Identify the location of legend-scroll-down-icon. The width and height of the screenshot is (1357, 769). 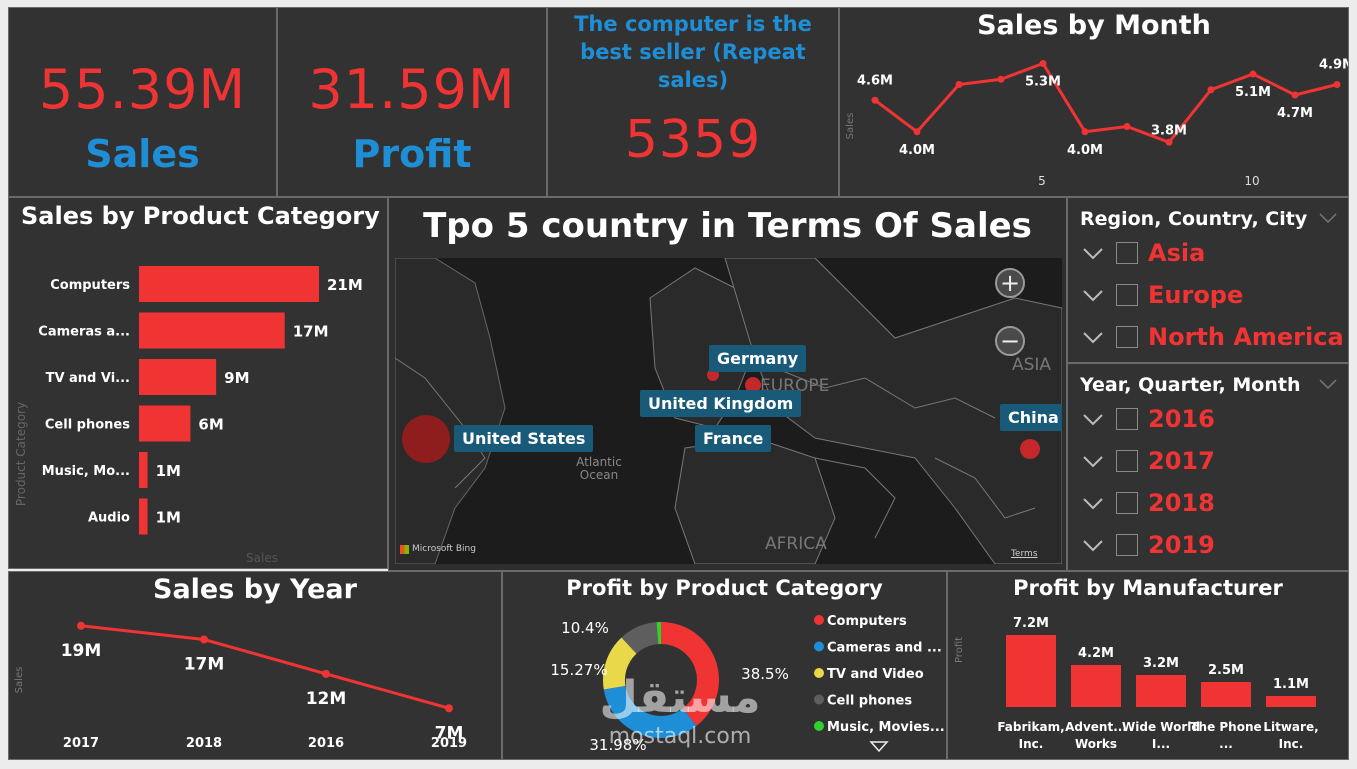
(879, 747).